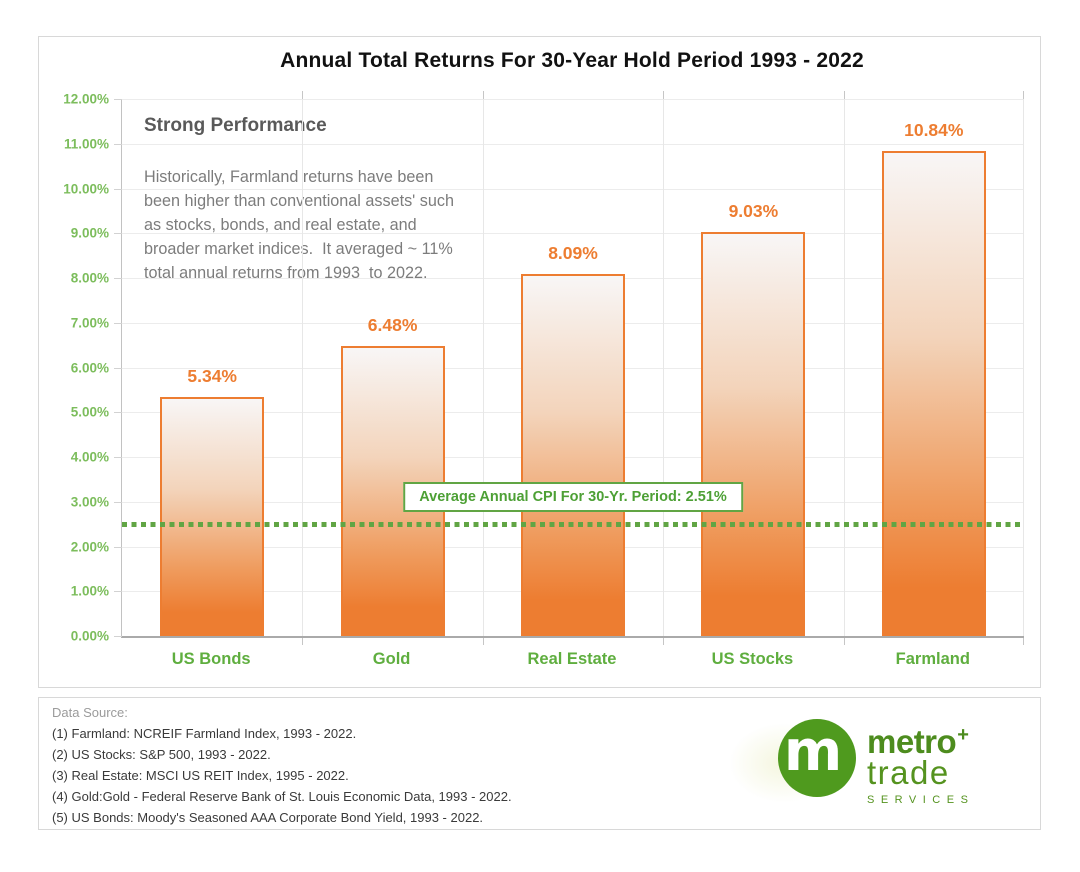 The image size is (1080, 872). I want to click on data-source-item: (2) US Stocks: S&P 500, 1993 - 2022., so click(161, 754).